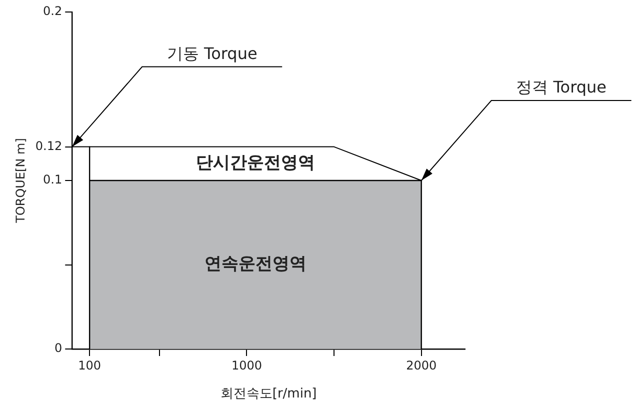  I want to click on x-tick-label: 2000, so click(421, 365).